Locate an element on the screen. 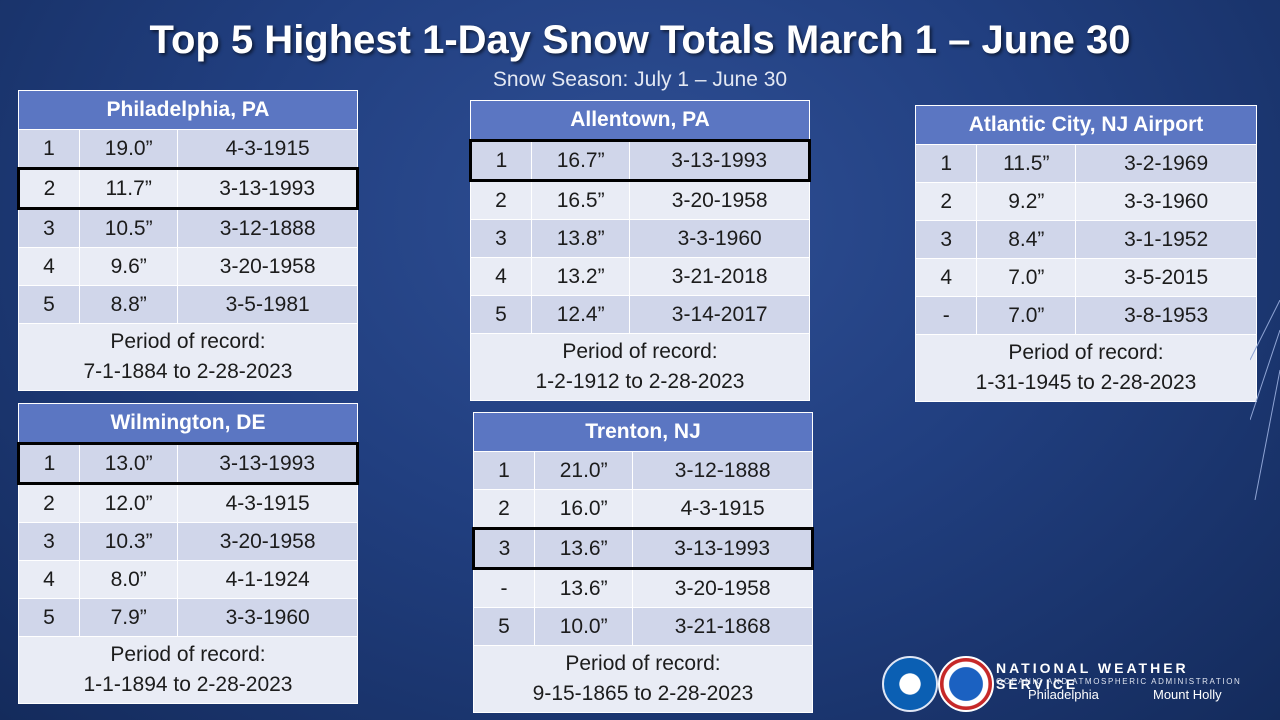  snow-total-cell: 8.8” is located at coordinates (129, 304).